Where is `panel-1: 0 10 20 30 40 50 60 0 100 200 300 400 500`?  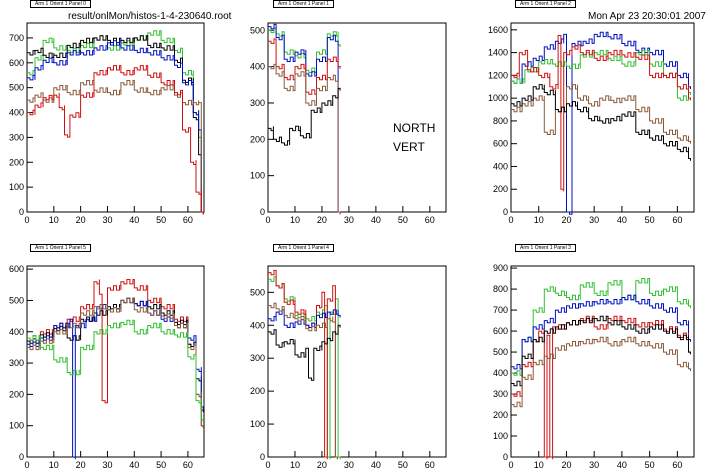
panel-1: 0 10 20 30 40 50 60 0 100 200 300 400 500 is located at coordinates (348, 123).